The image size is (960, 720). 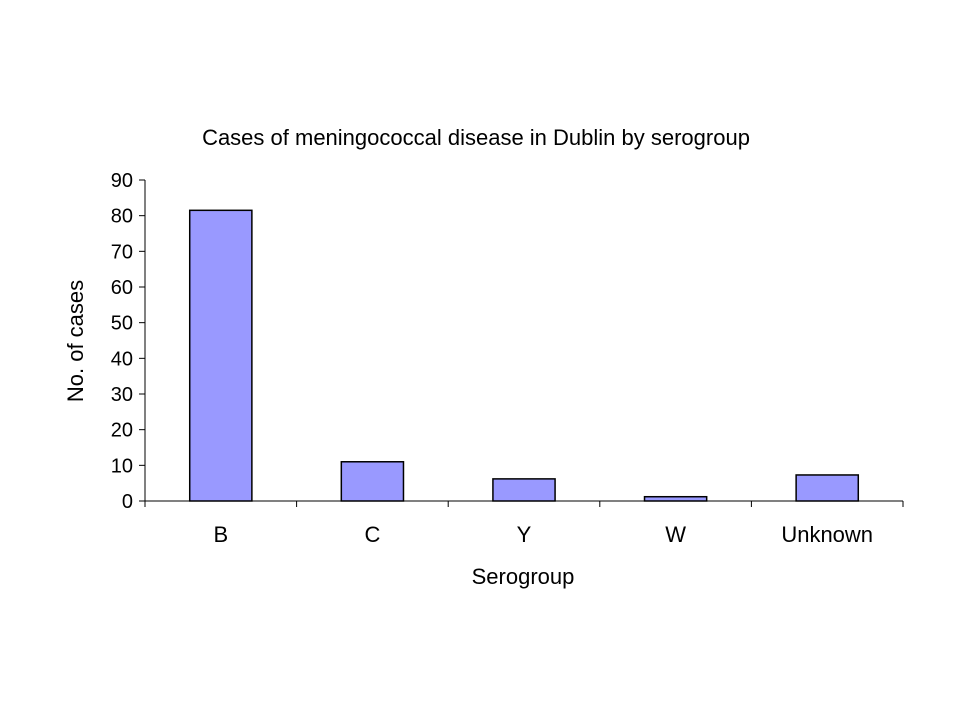 I want to click on y-tick-label: 30, so click(x=122, y=395).